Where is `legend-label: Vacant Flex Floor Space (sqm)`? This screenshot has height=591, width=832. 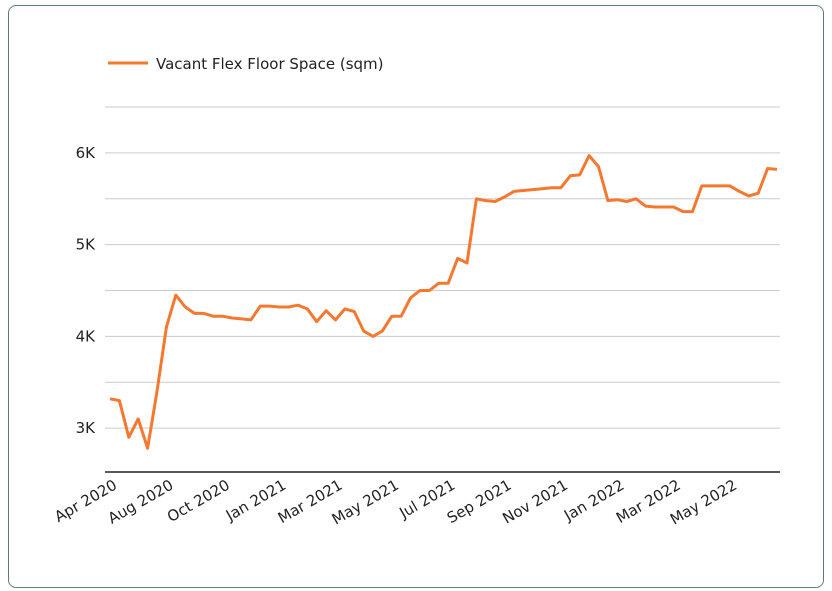
legend-label: Vacant Flex Floor Space (sqm) is located at coordinates (270, 64).